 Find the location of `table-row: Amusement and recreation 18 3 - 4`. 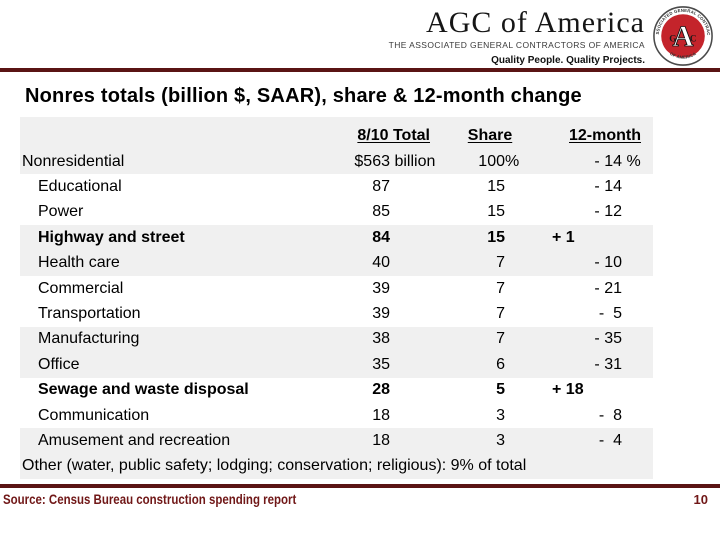

table-row: Amusement and recreation 18 3 - 4 is located at coordinates (336, 441).